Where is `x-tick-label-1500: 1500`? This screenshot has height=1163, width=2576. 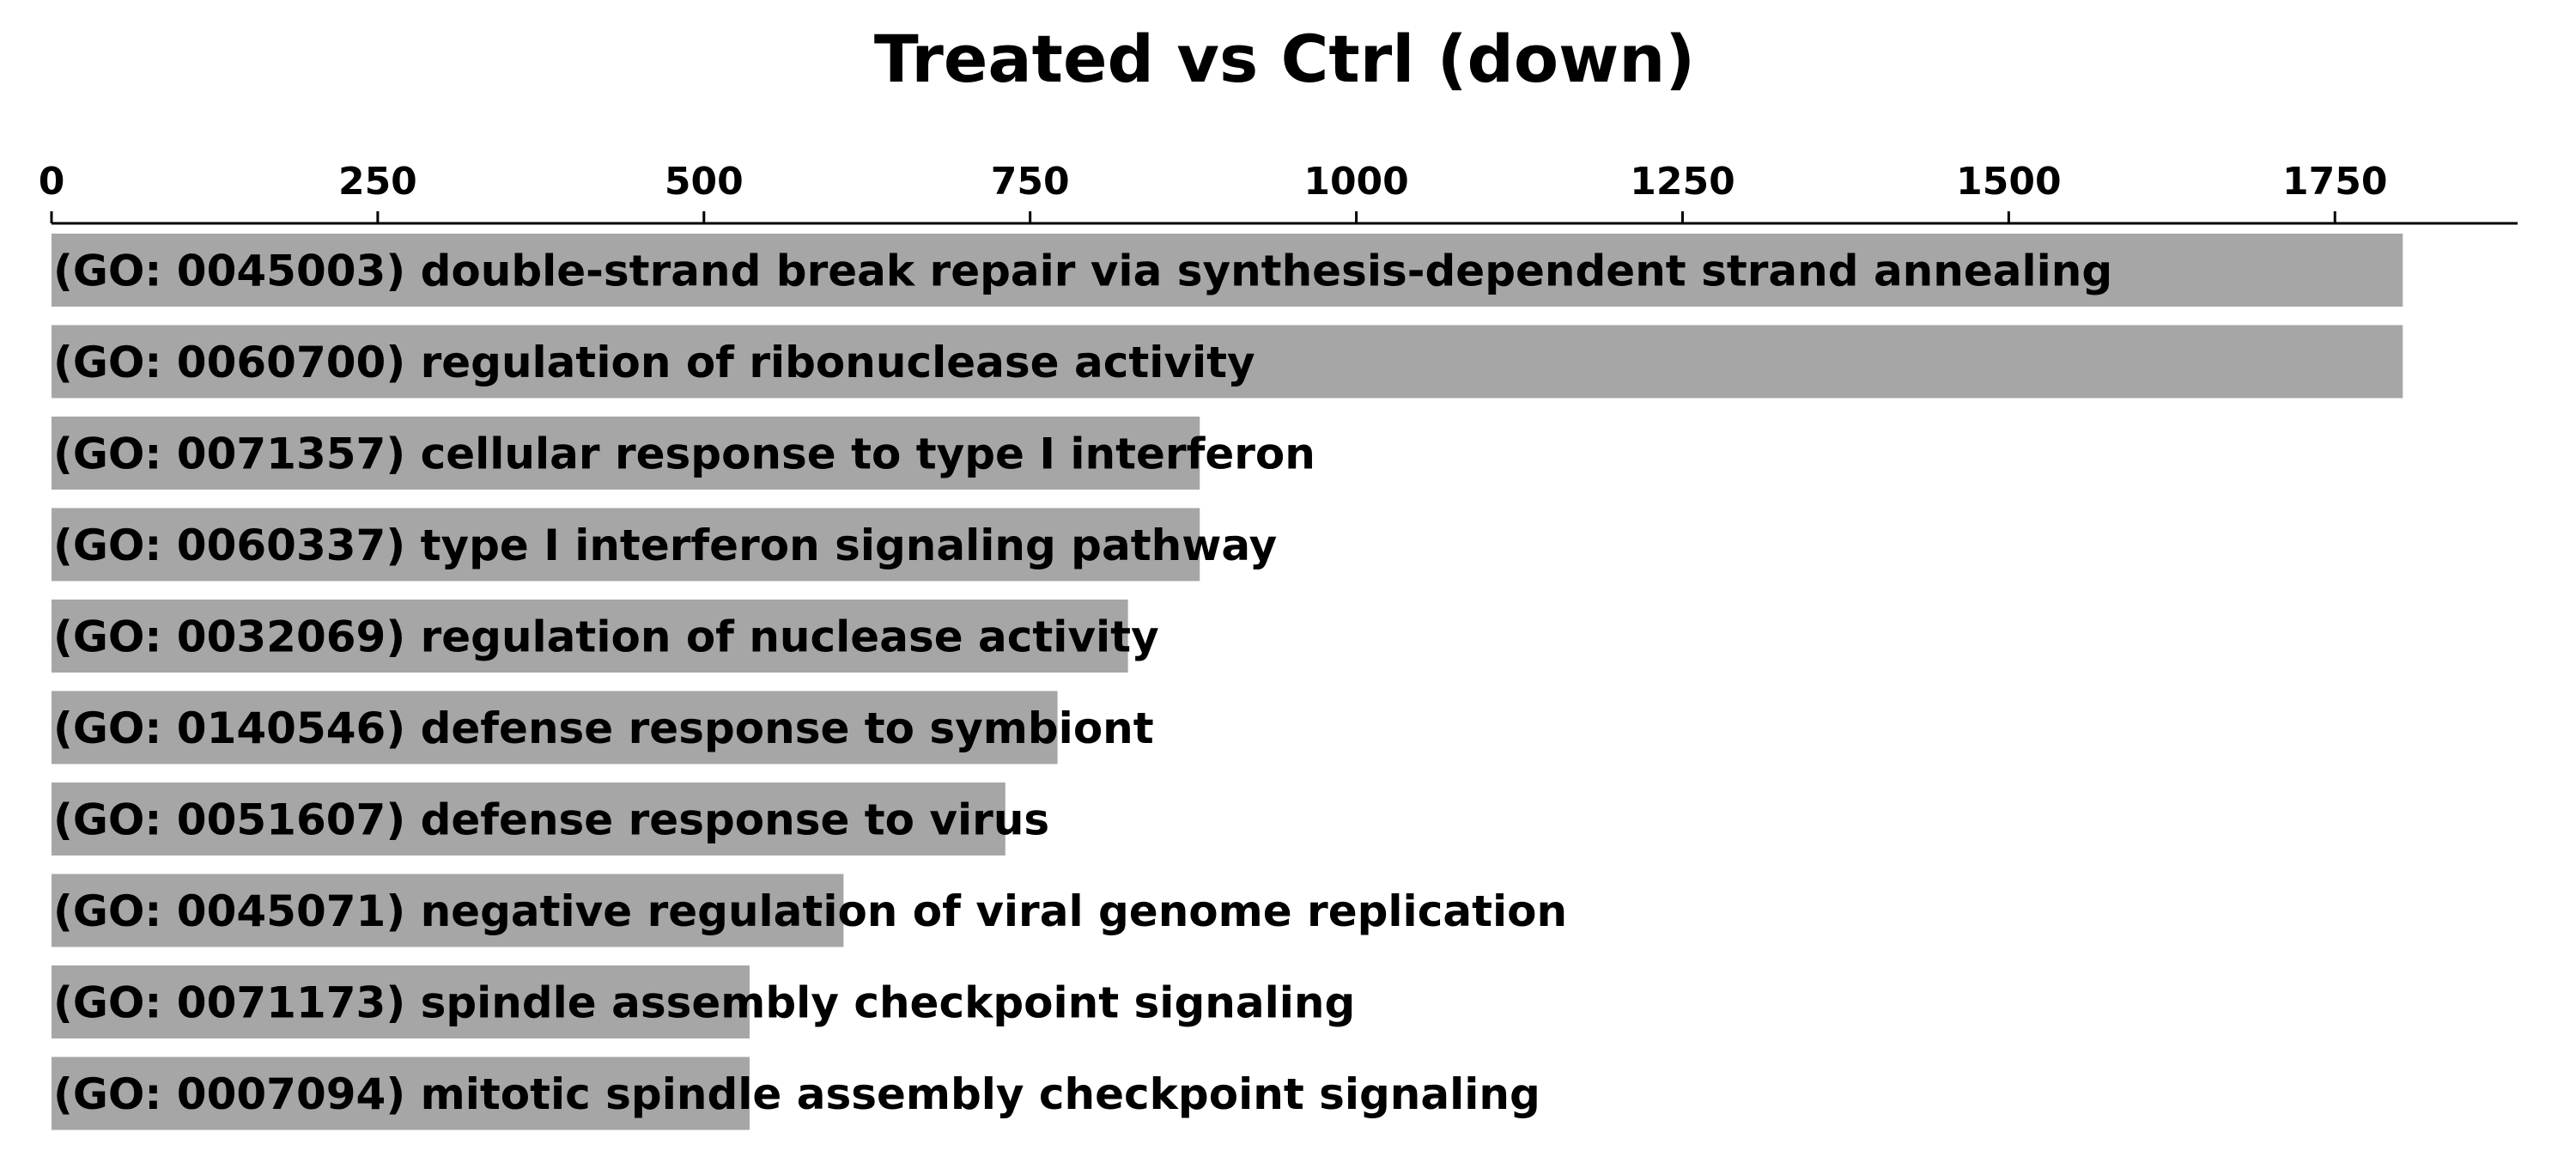
x-tick-label-1500: 1500 is located at coordinates (2009, 182).